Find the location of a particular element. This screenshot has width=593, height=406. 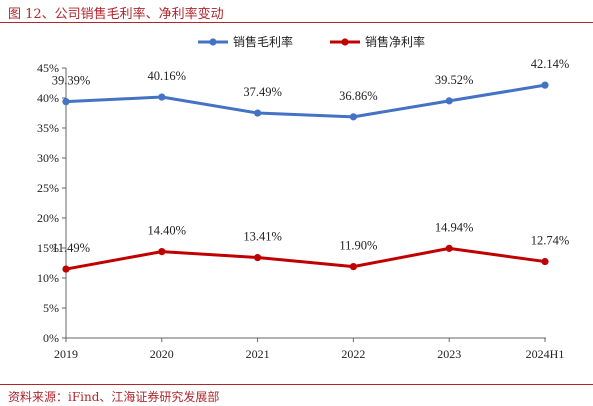

y-tick-label: 15% is located at coordinates (48, 248).